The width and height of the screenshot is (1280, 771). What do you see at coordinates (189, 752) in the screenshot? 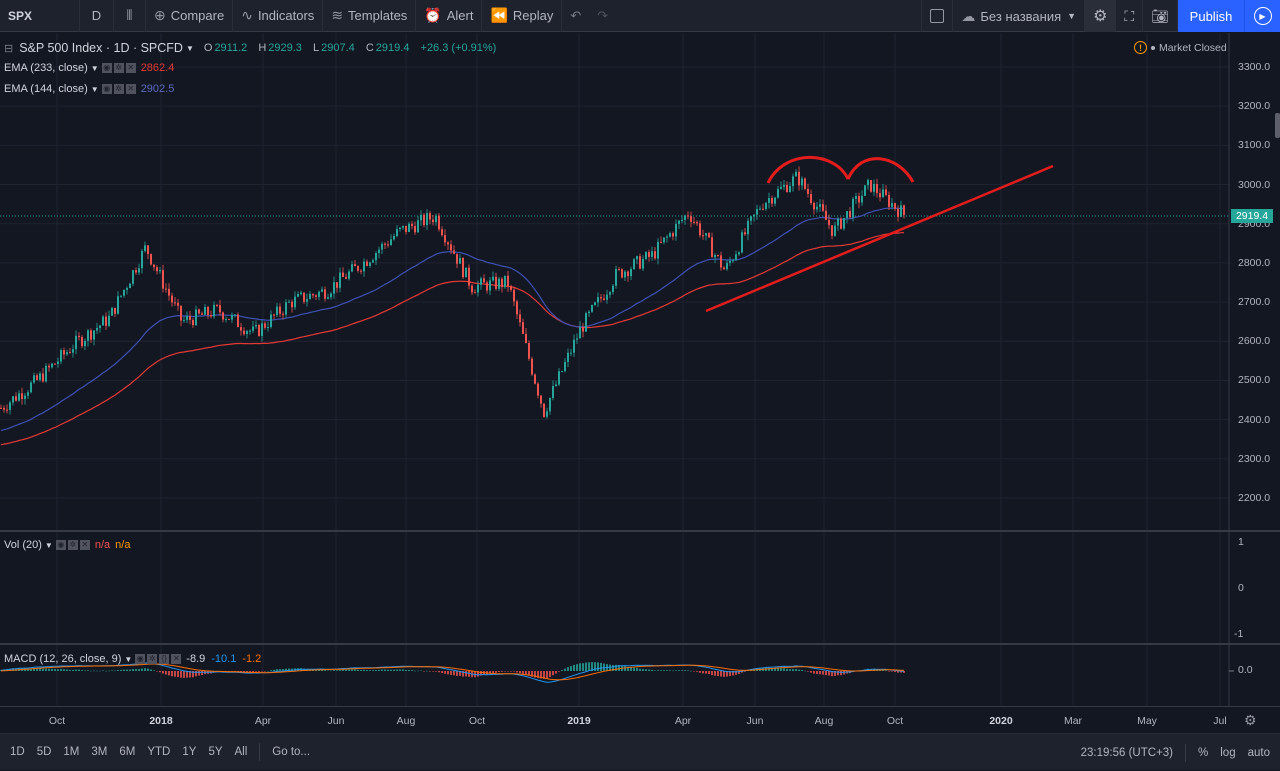
I see `range-button: 1Y` at bounding box center [189, 752].